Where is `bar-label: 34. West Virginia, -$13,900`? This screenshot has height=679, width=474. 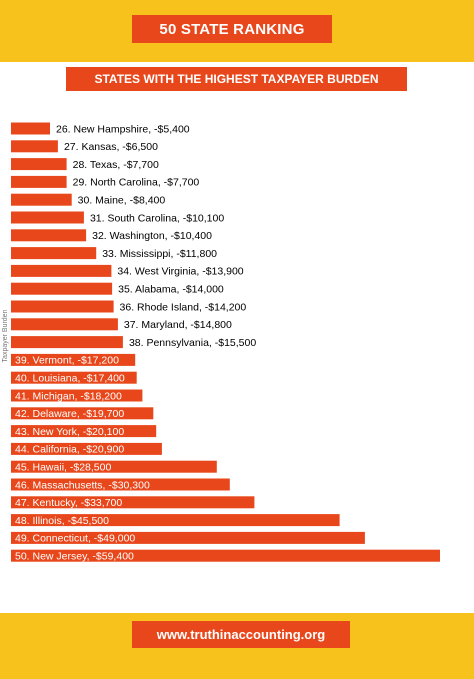 bar-label: 34. West Virginia, -$13,900 is located at coordinates (180, 272).